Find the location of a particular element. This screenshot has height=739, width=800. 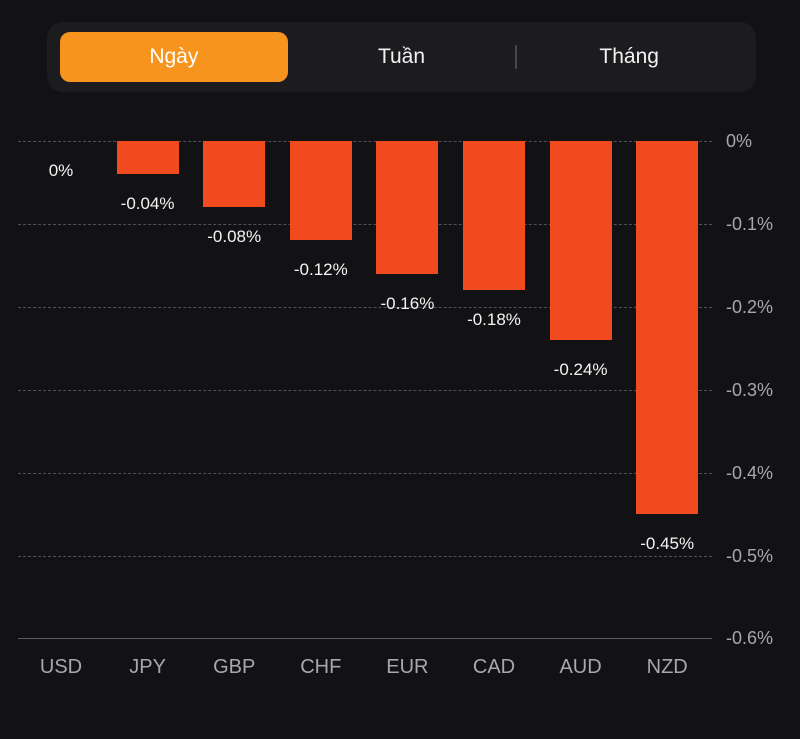

tab-week-label: Tuần is located at coordinates (401, 56).